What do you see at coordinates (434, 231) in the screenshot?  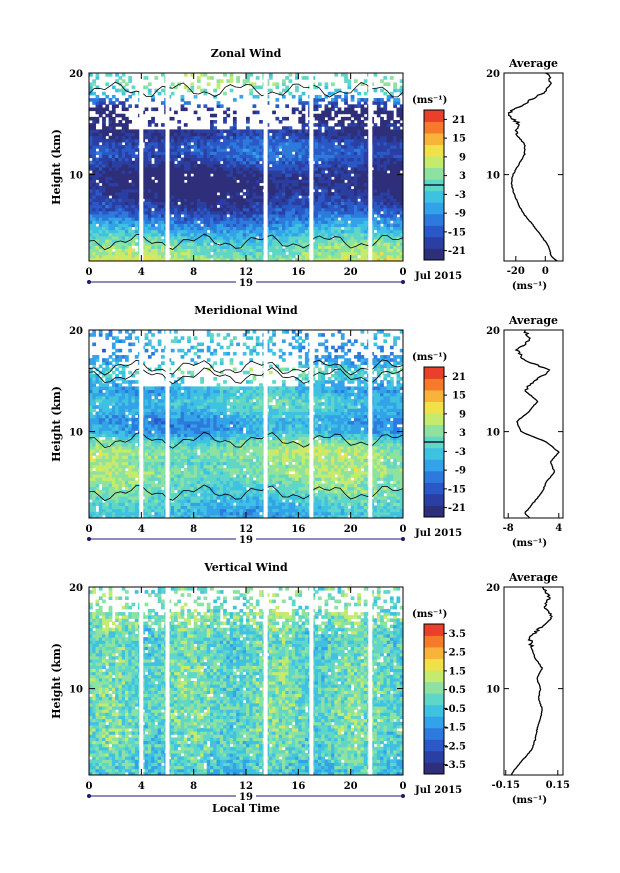 I see `colorbar-segment` at bounding box center [434, 231].